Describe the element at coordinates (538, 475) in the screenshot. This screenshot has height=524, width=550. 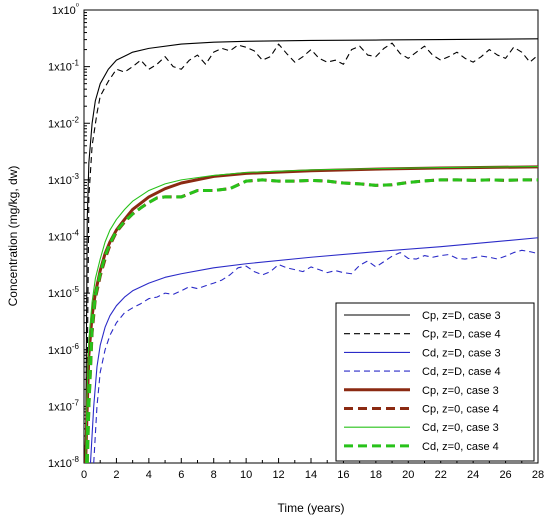
I see `x-tick-label: 28` at that location.